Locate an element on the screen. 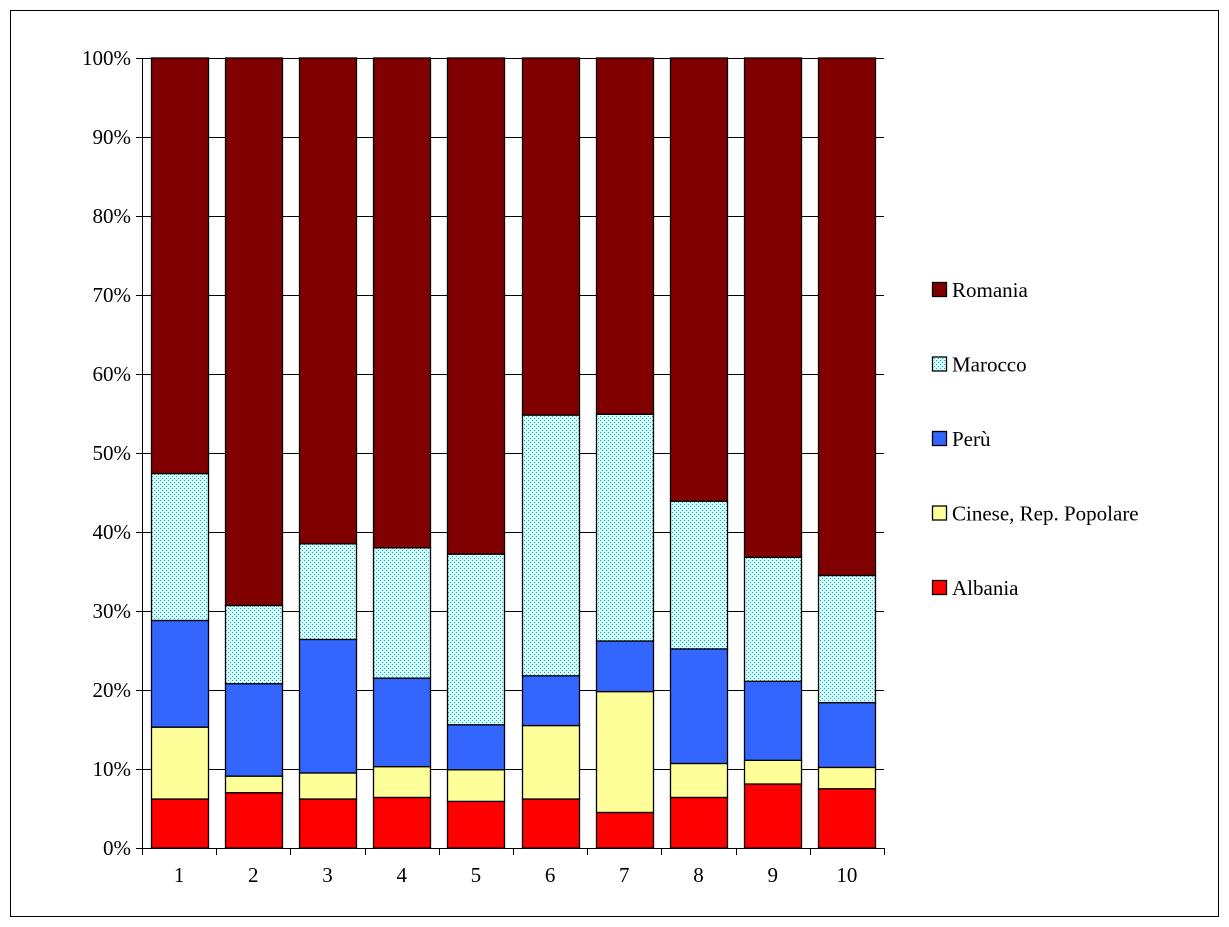 The width and height of the screenshot is (1229, 927). legend-label: Albania is located at coordinates (985, 588).